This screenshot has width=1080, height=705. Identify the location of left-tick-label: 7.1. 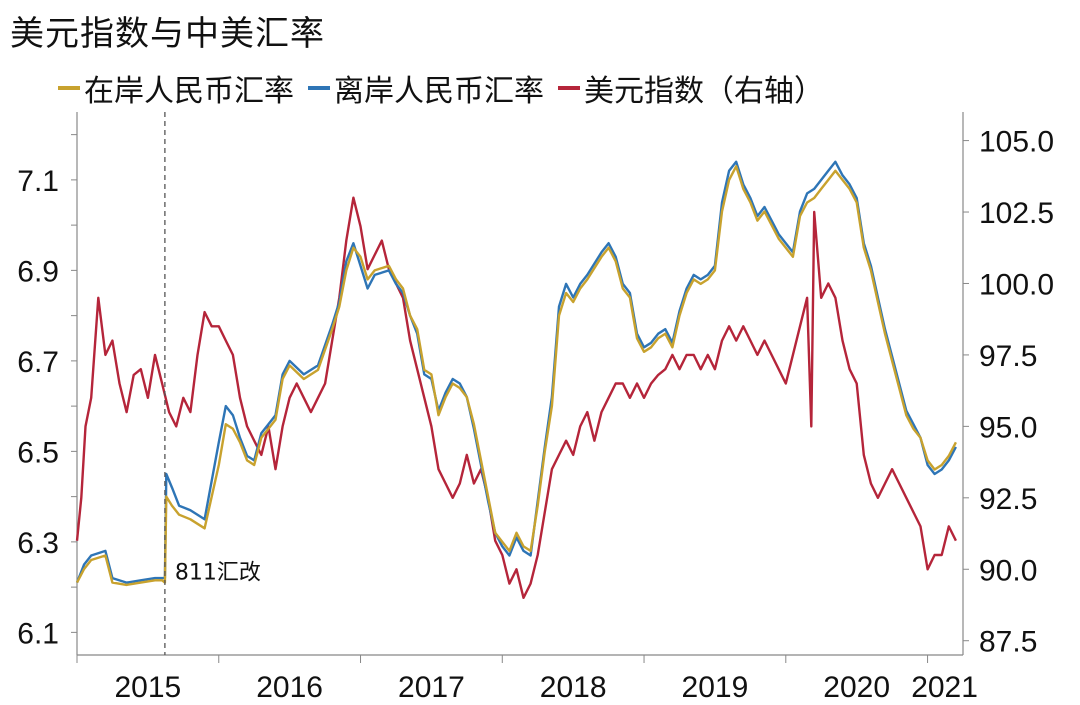
(38, 181).